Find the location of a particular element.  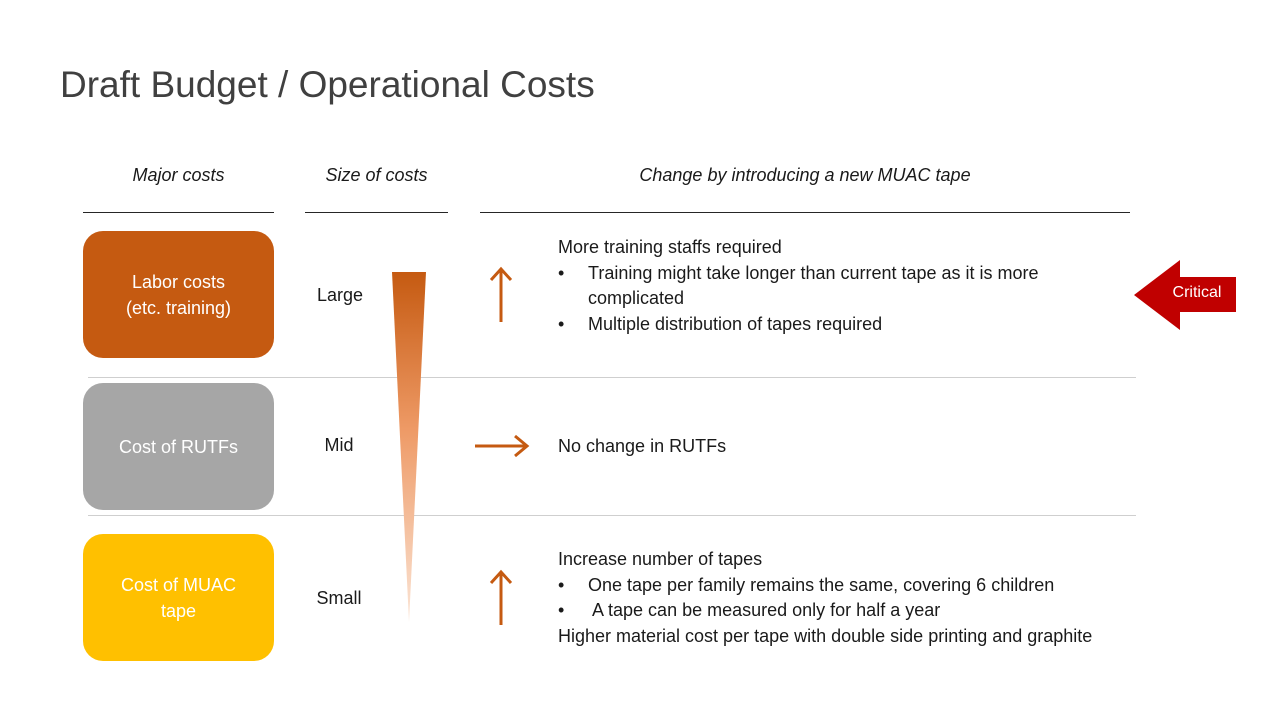

detail-line: complicated is located at coordinates (636, 298).